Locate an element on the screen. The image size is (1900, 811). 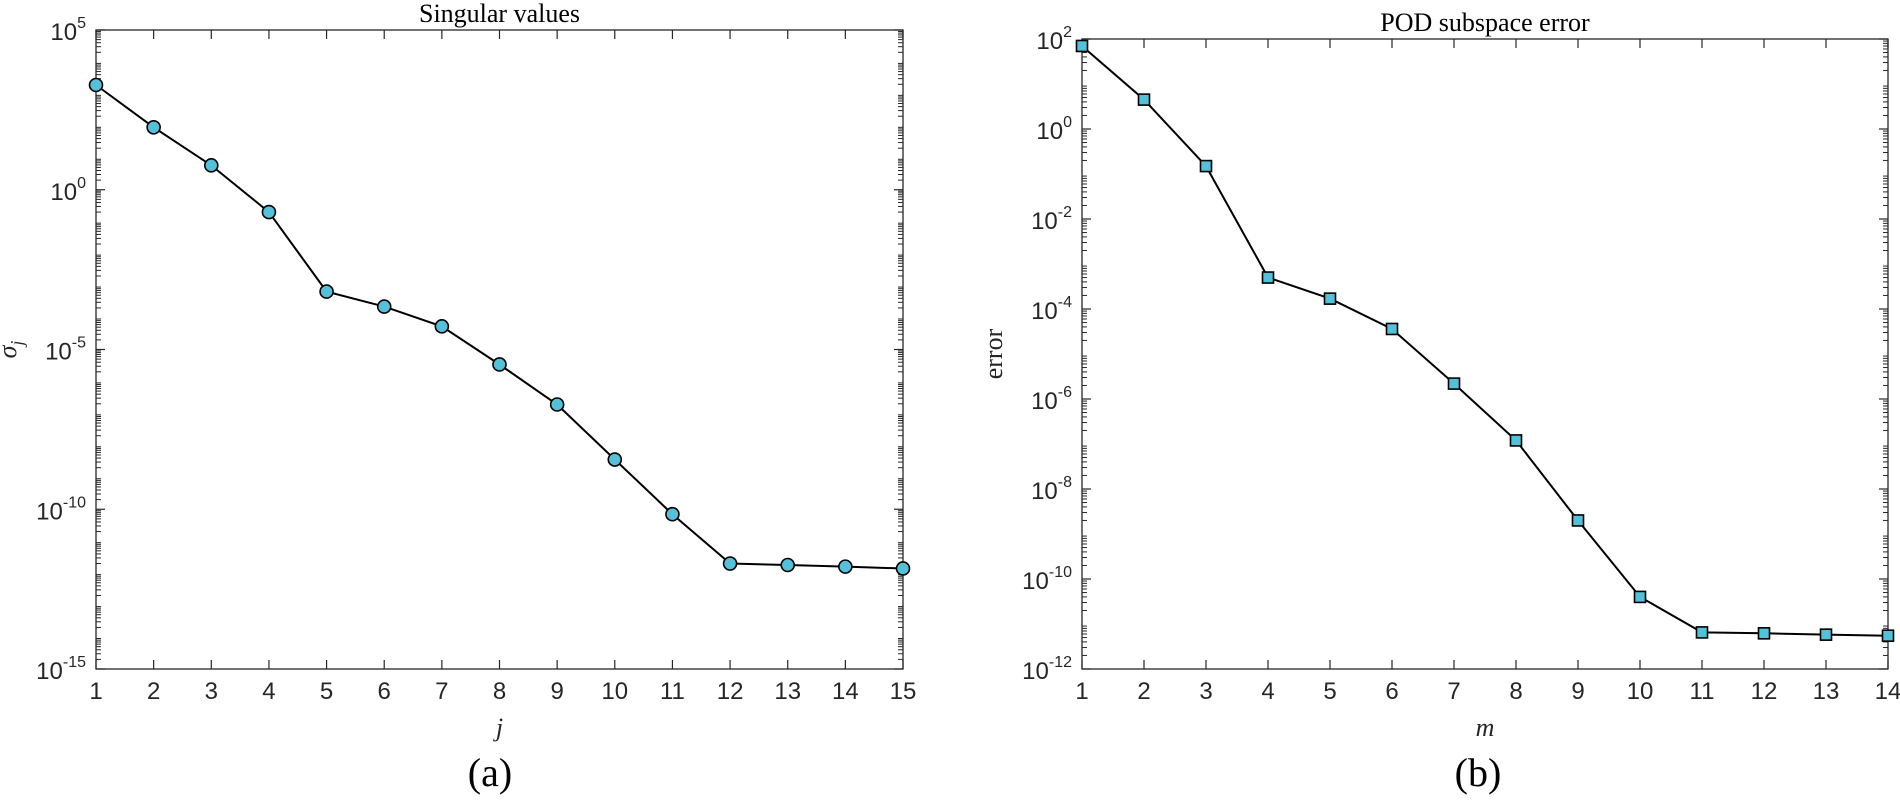
y-tick-label: 10⁻¹⁵ is located at coordinates (61, 669).